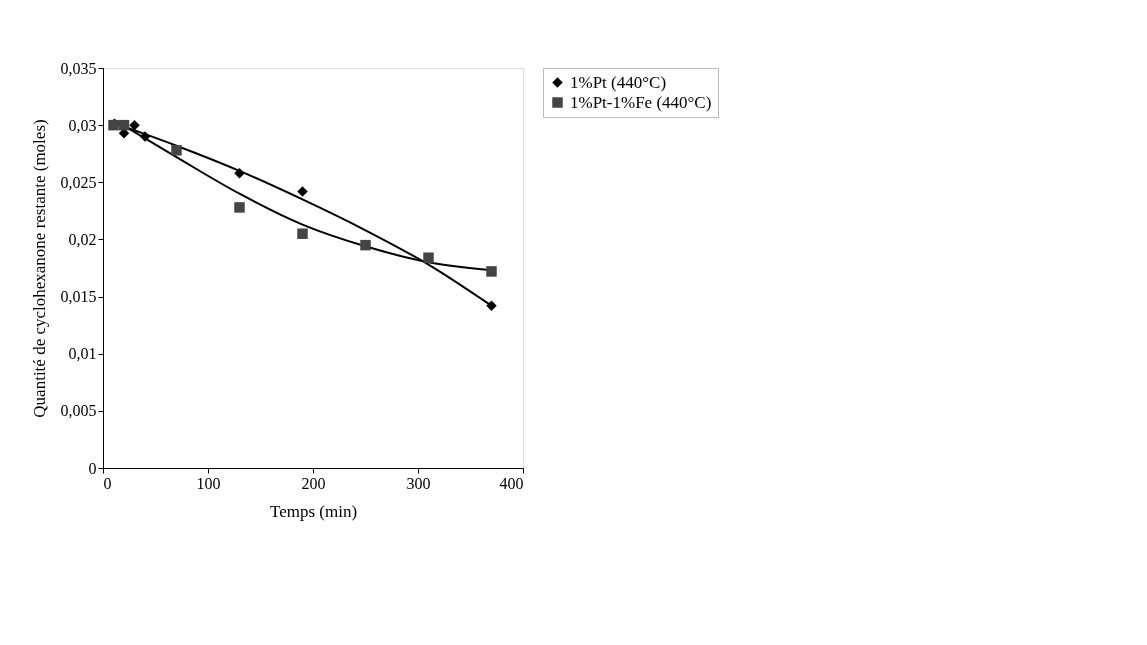 The height and width of the screenshot is (645, 1147). What do you see at coordinates (82, 239) in the screenshot?
I see `y-tick-label: 0,02` at bounding box center [82, 239].